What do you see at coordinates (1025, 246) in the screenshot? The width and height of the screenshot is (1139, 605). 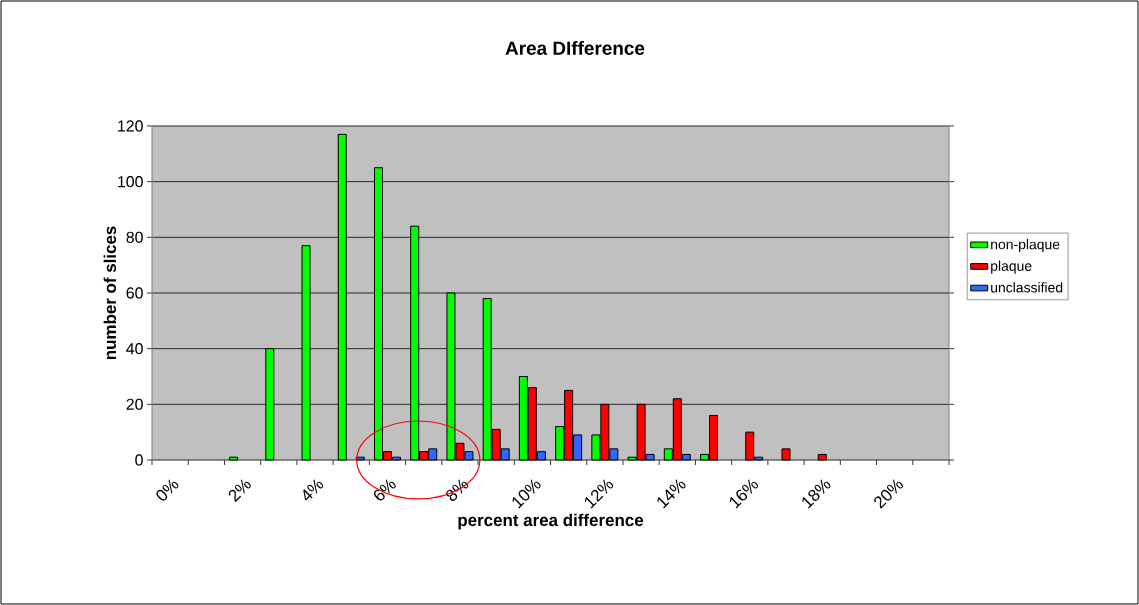 I see `legend-label: non-plaque` at bounding box center [1025, 246].